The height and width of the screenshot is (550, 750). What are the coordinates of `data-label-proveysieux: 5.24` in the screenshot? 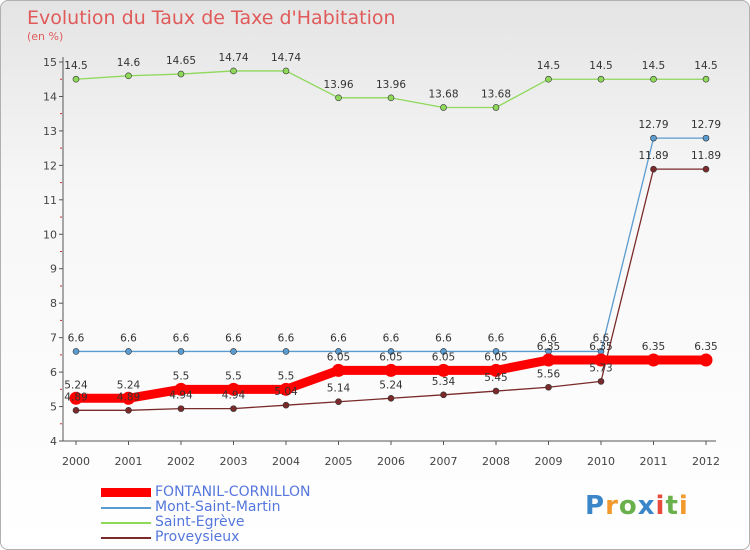 It's located at (391, 385).